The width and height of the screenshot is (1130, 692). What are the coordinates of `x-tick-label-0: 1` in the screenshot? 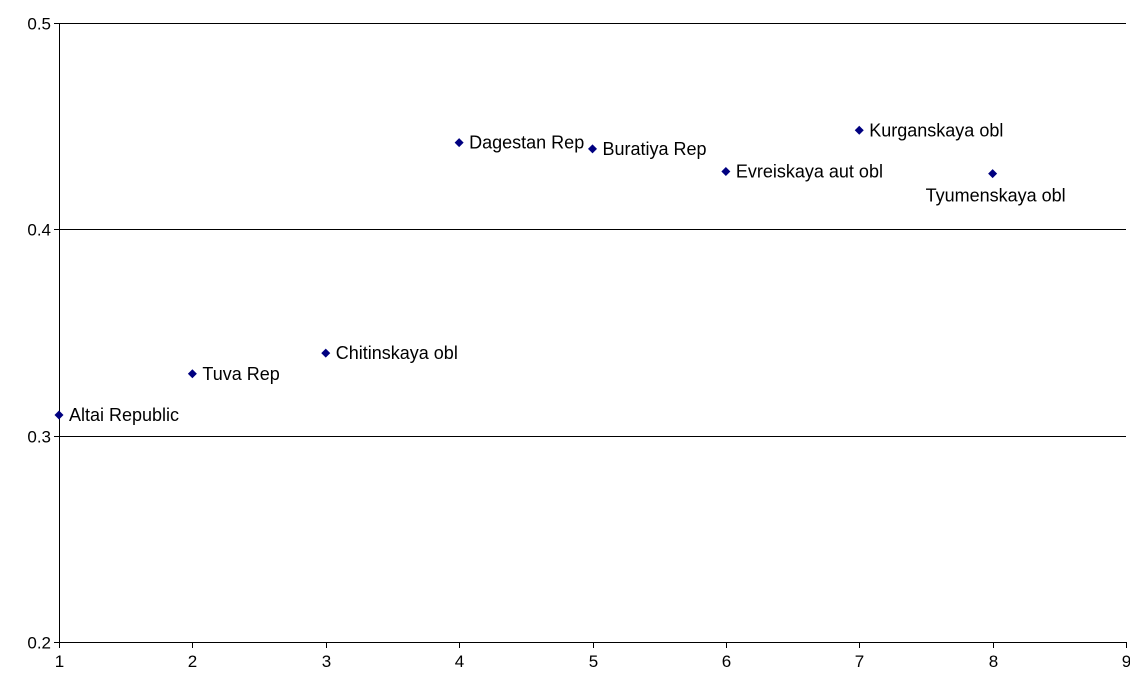 It's located at (59, 661).